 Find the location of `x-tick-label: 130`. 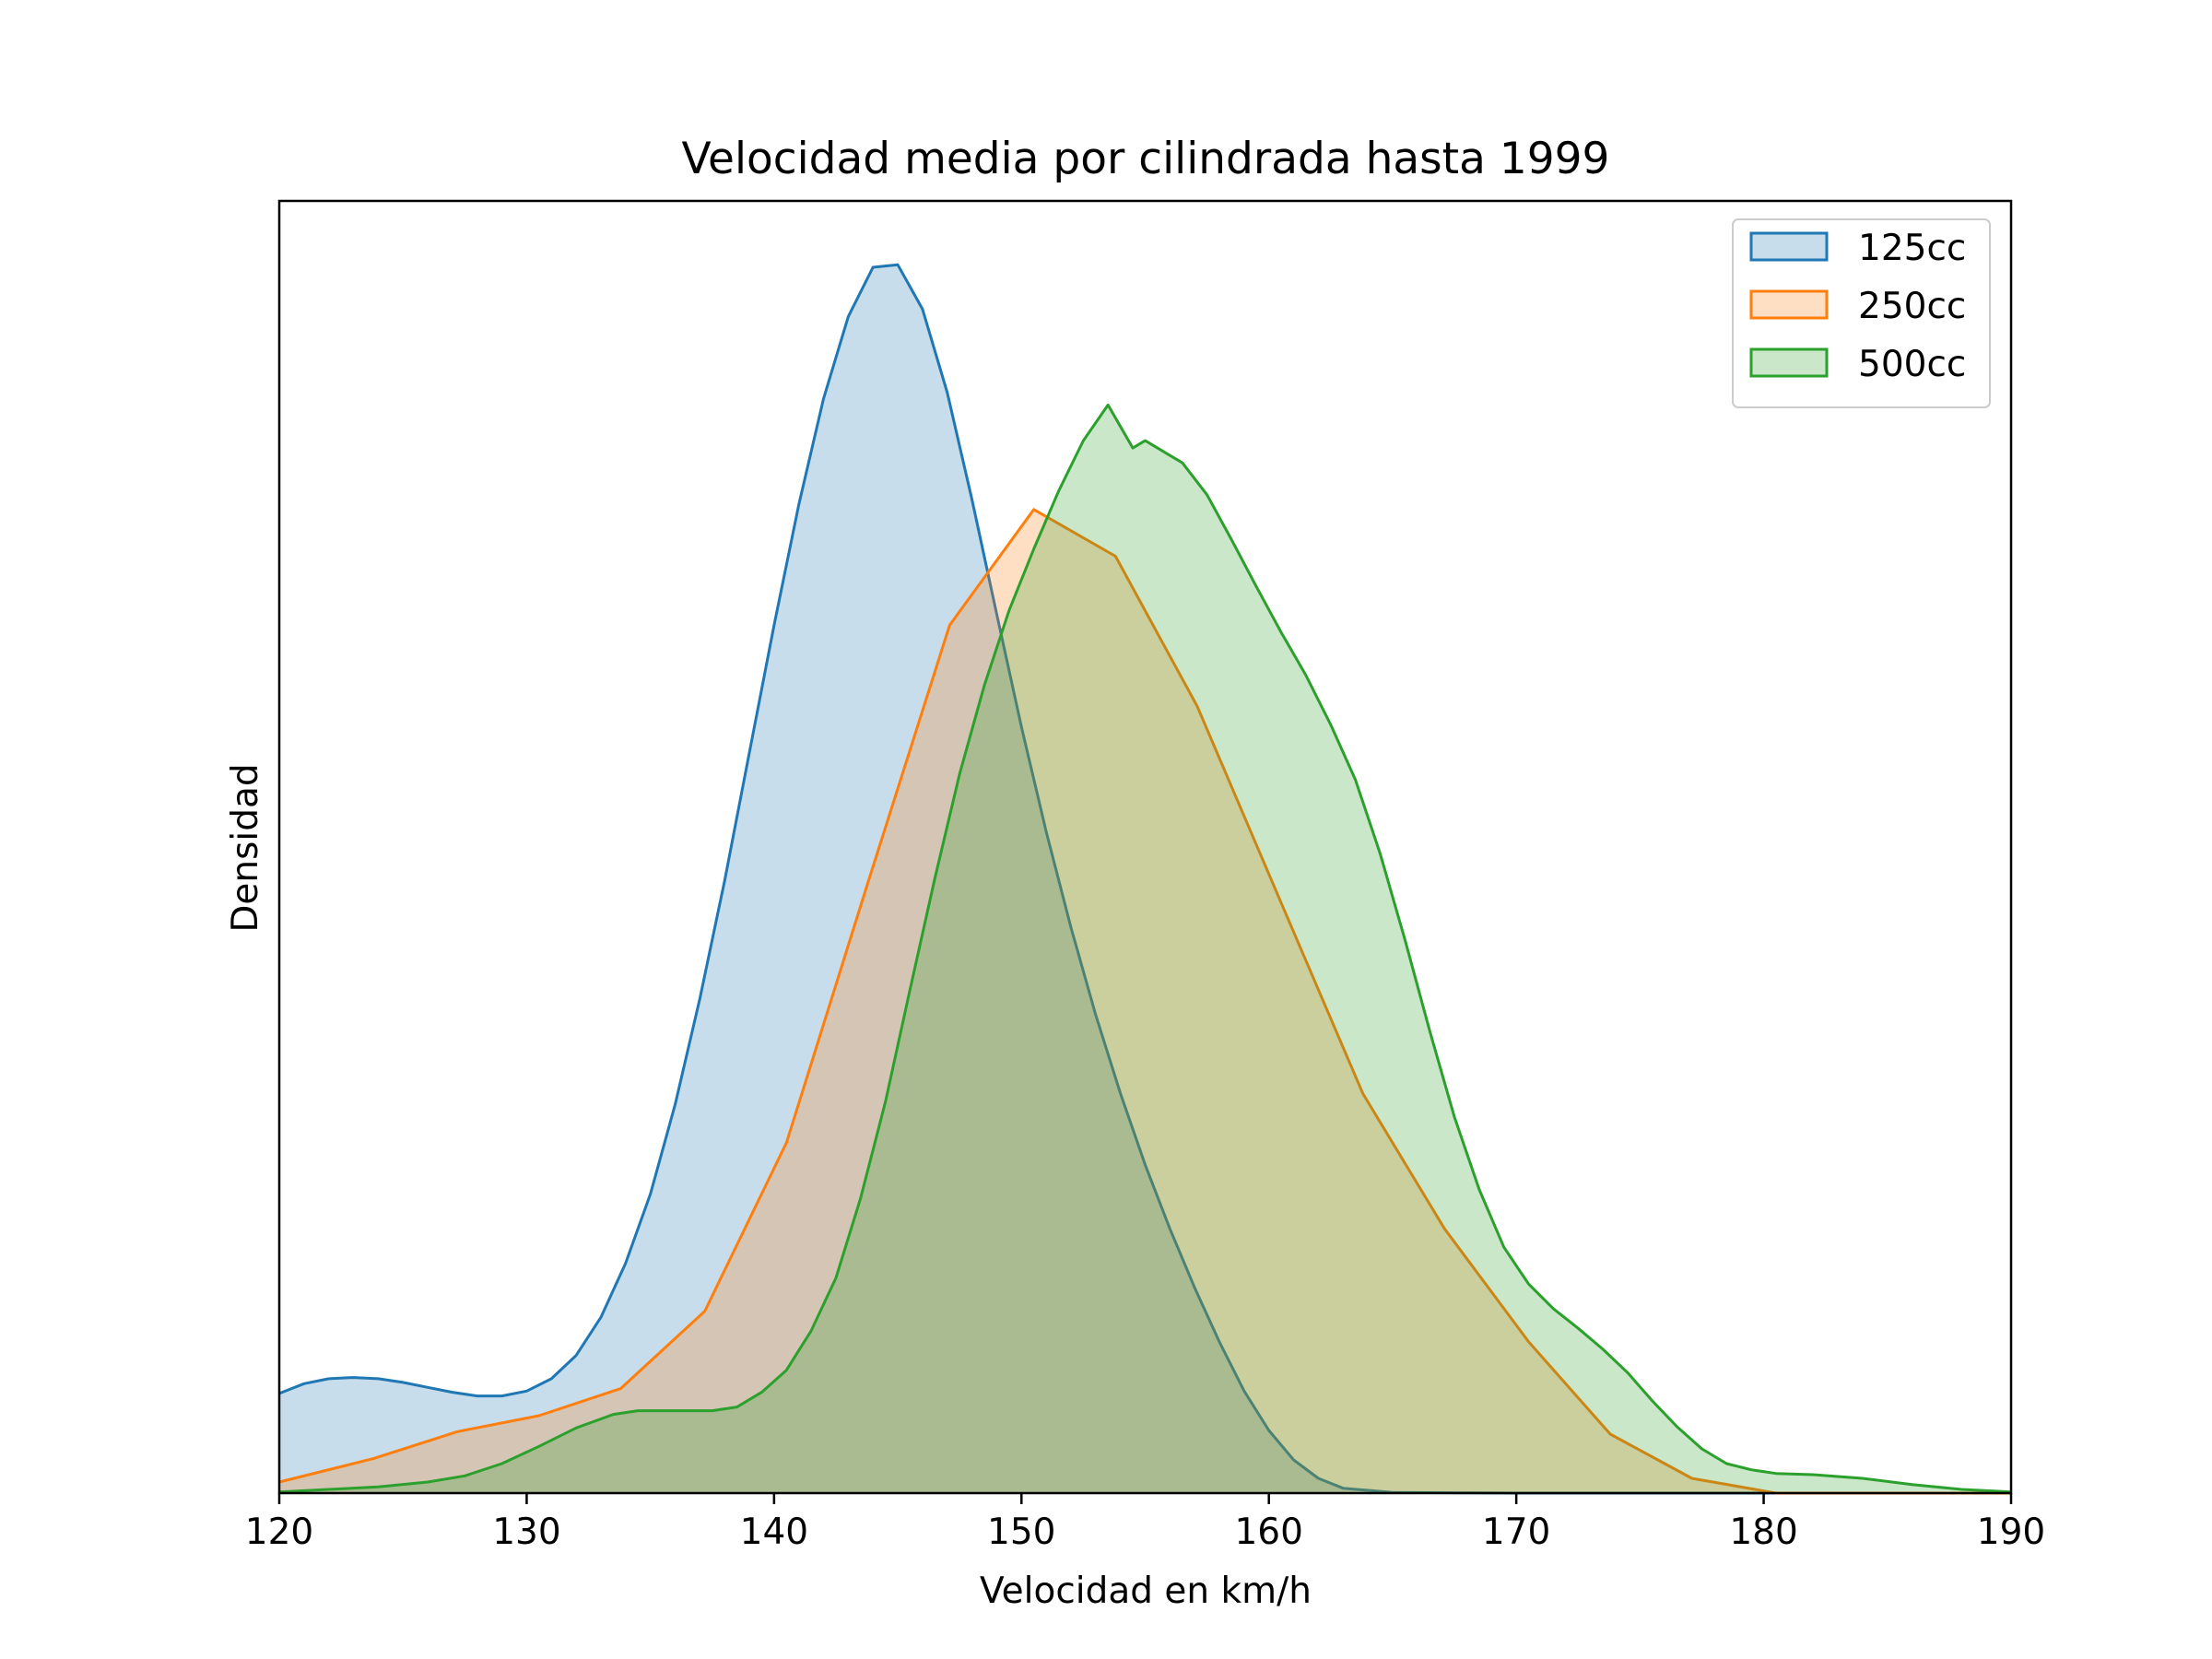

x-tick-label: 130 is located at coordinates (526, 1532).